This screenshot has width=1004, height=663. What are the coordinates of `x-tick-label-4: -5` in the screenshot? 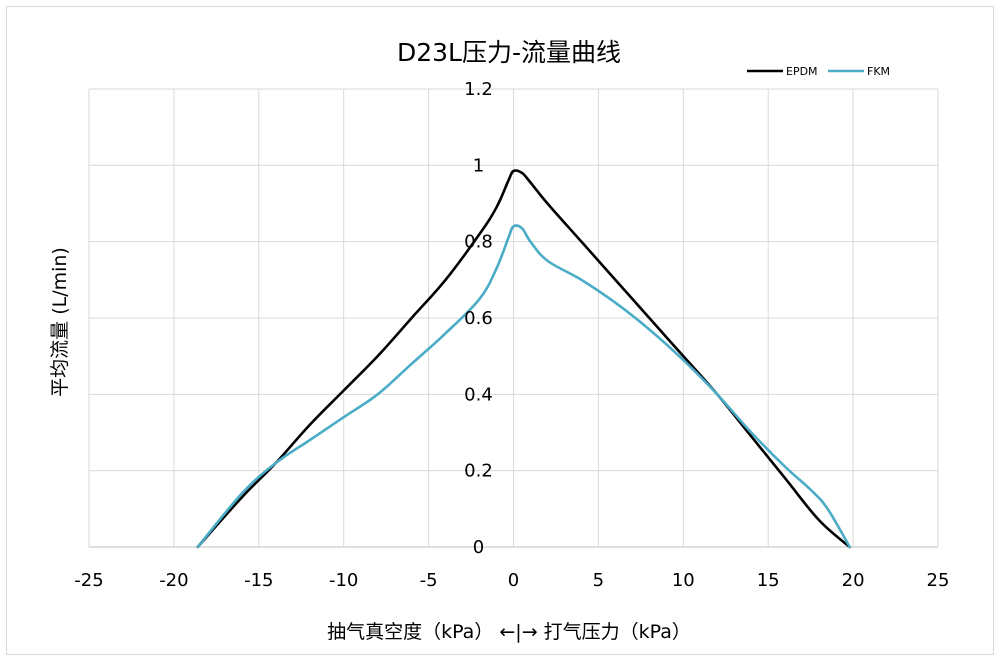 It's located at (429, 580).